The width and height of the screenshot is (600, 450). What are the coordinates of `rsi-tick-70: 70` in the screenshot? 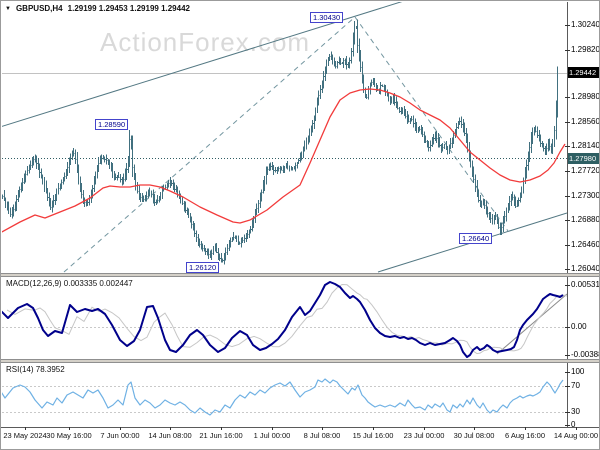 It's located at (575, 385).